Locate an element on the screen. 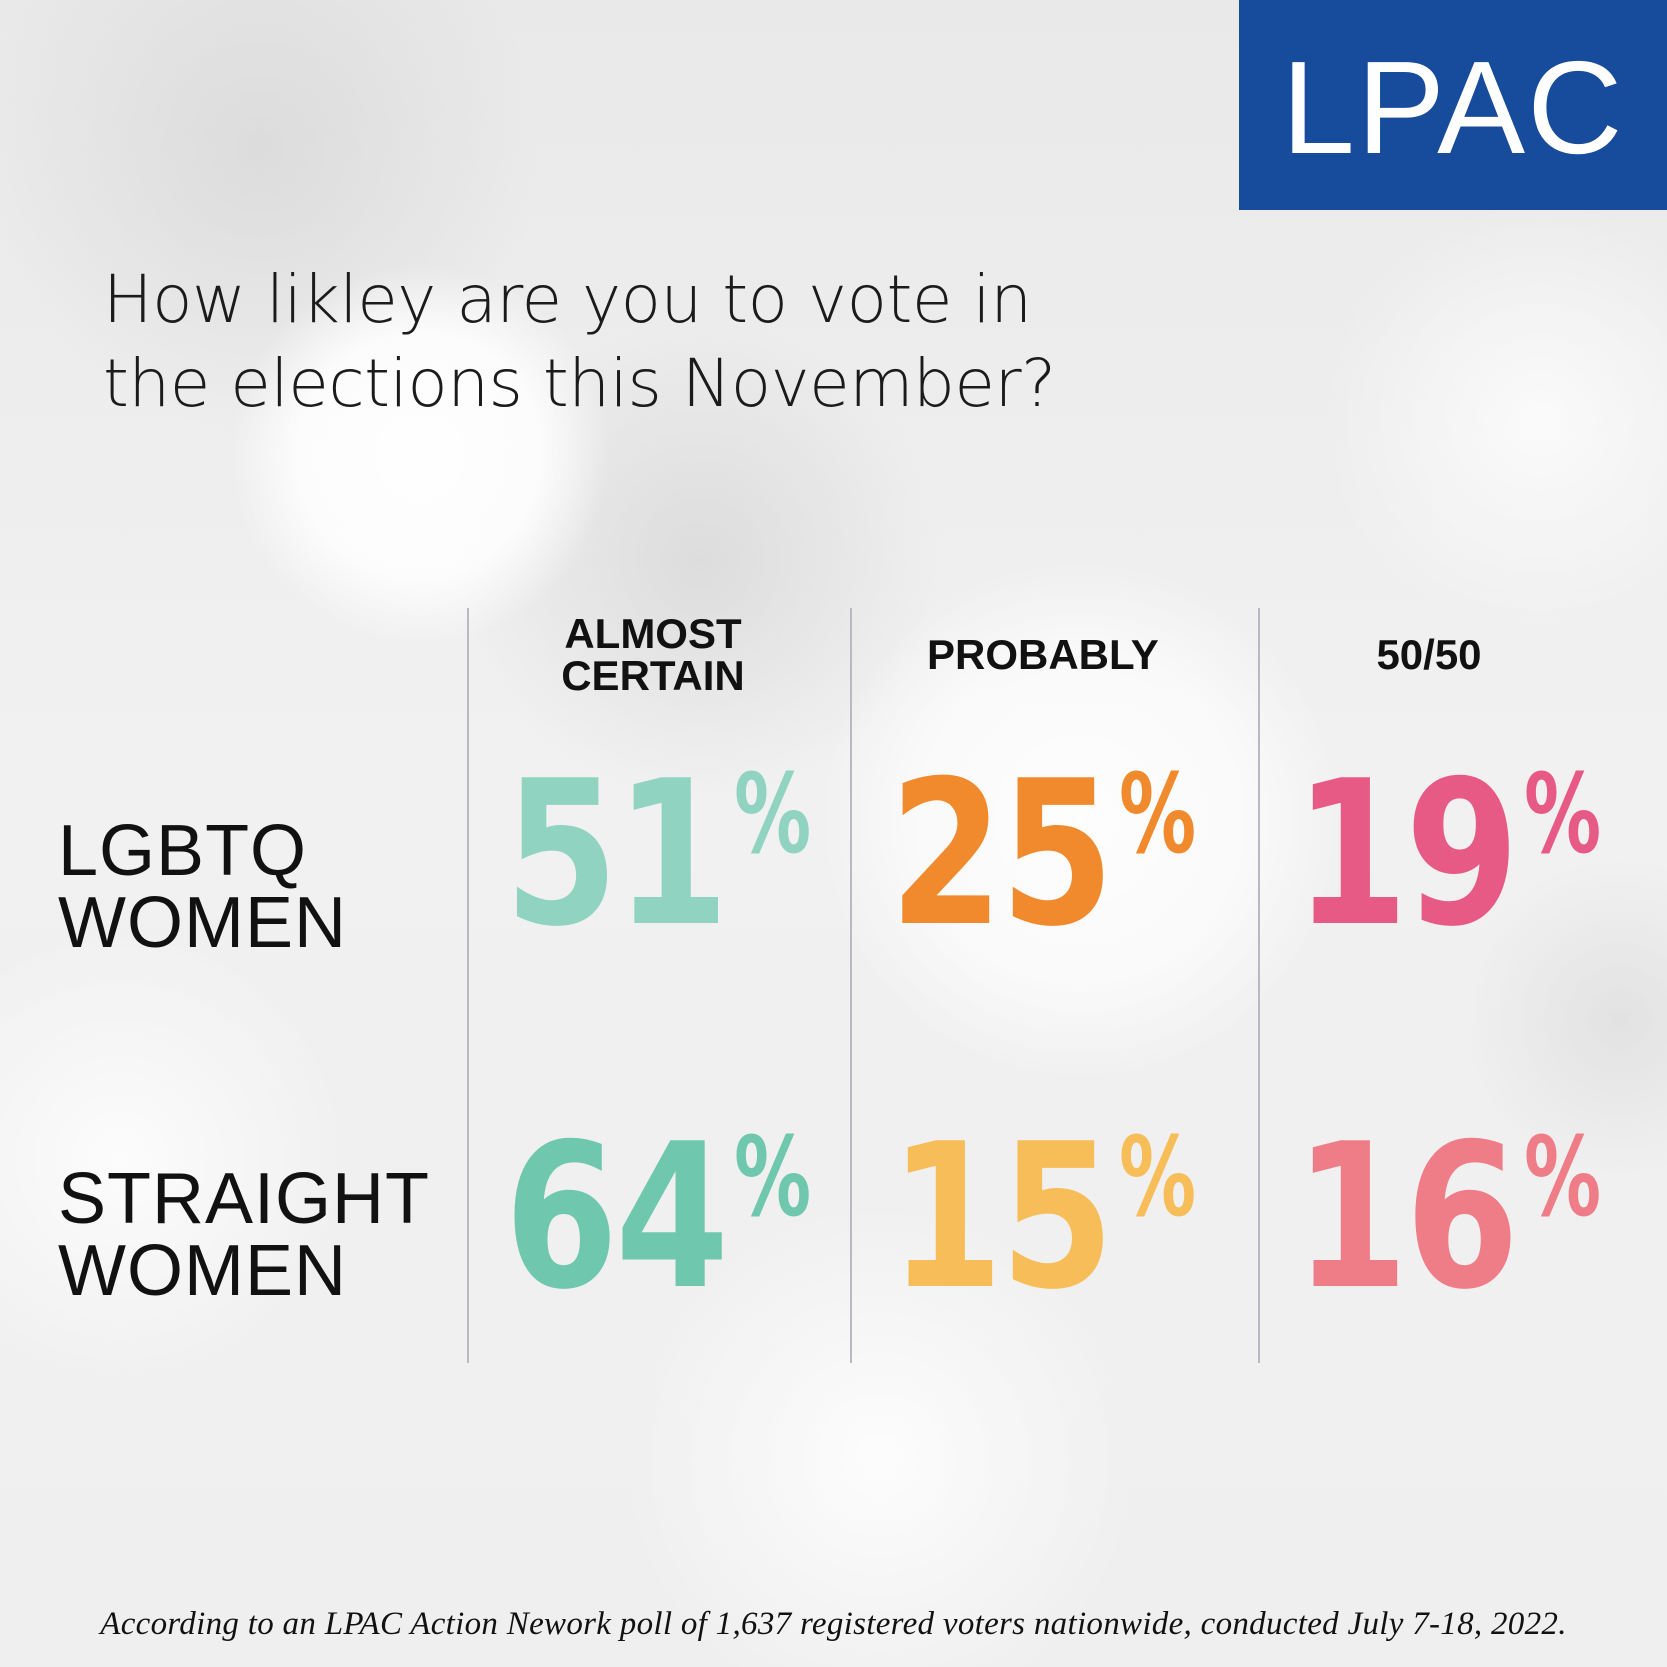  percentage-value: 25% is located at coordinates (1045, 870).